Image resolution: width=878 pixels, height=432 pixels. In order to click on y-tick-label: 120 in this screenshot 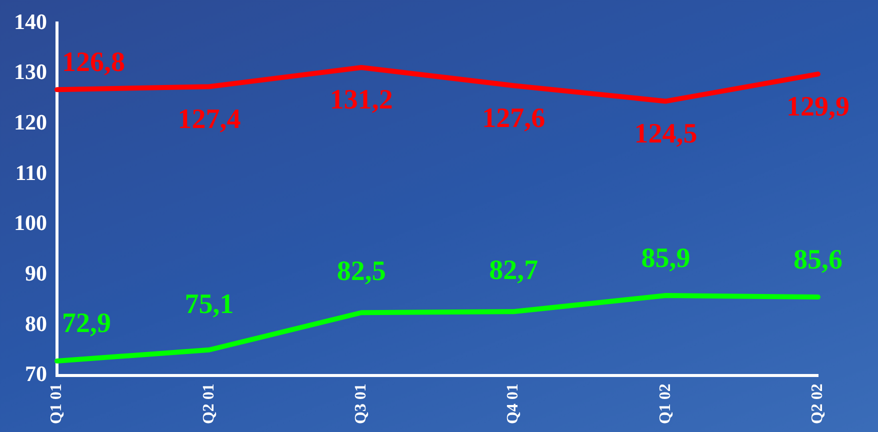, I will do `click(30, 122)`.